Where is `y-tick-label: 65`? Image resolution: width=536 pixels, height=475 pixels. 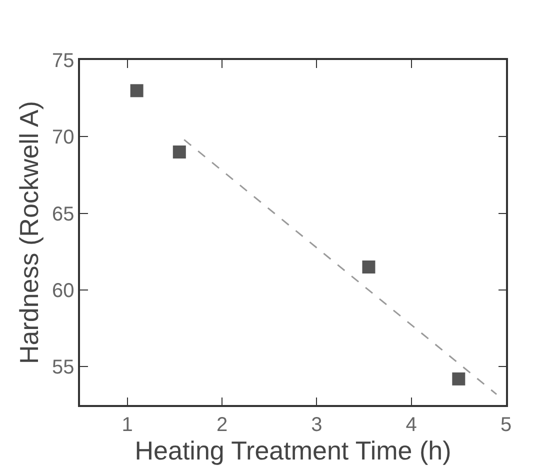 y-tick-label: 65 is located at coordinates (63, 214).